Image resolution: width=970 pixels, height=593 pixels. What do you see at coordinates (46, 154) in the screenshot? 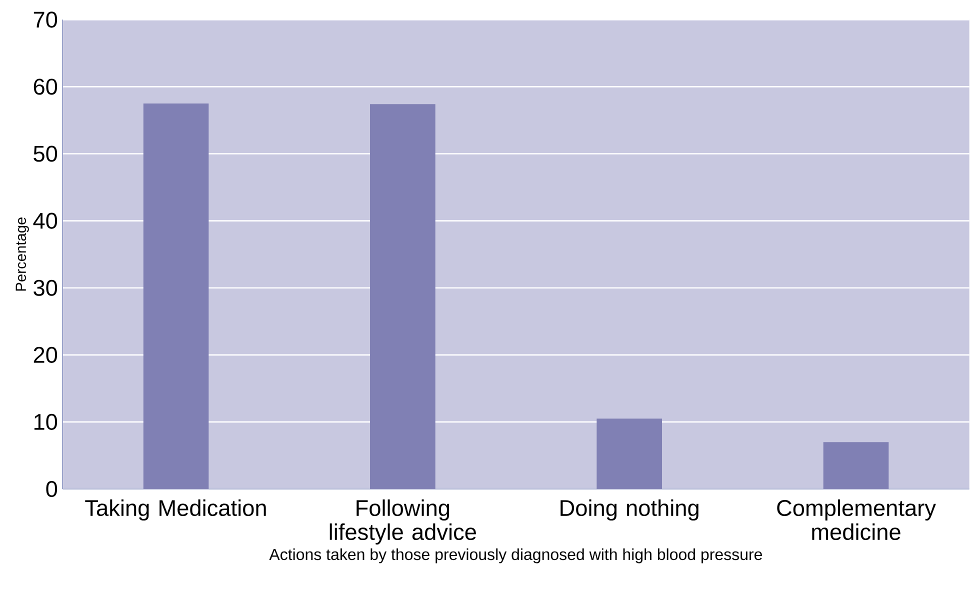
I see `y-tick-label: 50` at bounding box center [46, 154].